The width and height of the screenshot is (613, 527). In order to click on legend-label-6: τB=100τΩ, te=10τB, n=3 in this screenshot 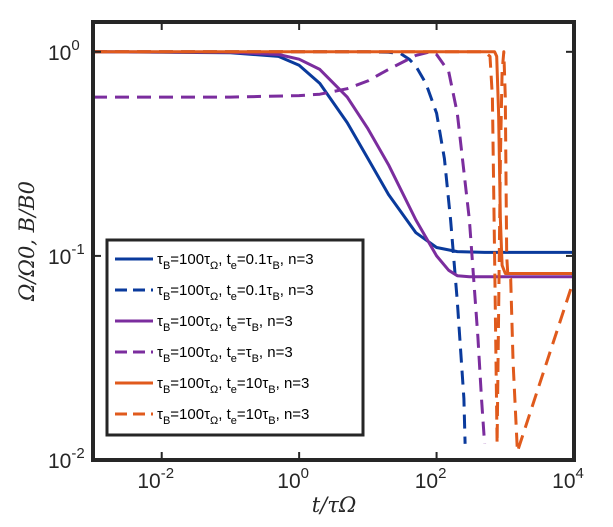, I will do `click(233, 416)`.